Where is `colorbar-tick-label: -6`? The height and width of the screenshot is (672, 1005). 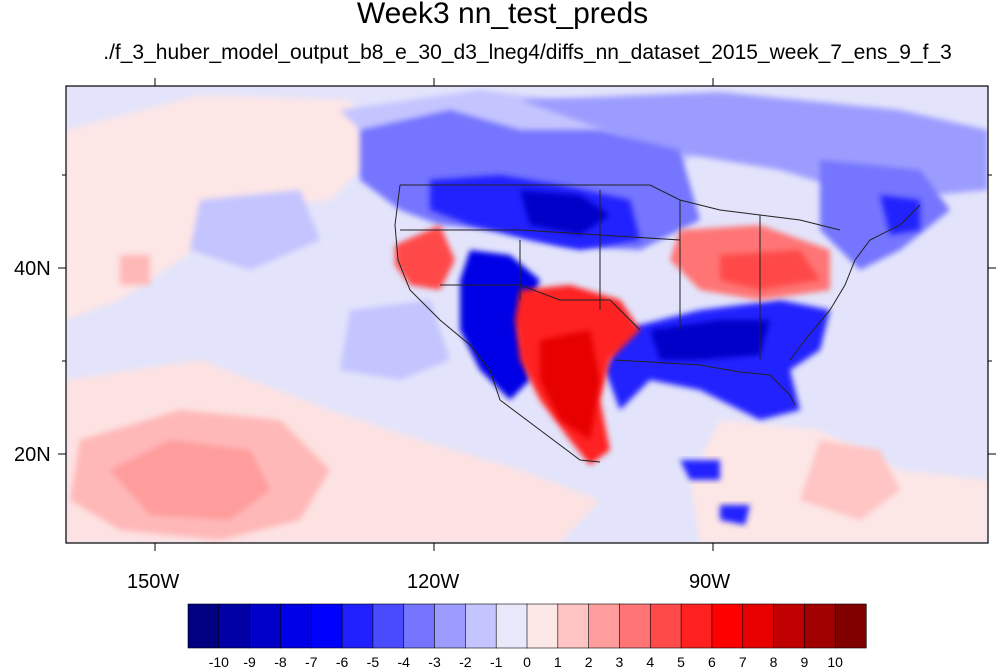
colorbar-tick-label: -6 is located at coordinates (342, 662).